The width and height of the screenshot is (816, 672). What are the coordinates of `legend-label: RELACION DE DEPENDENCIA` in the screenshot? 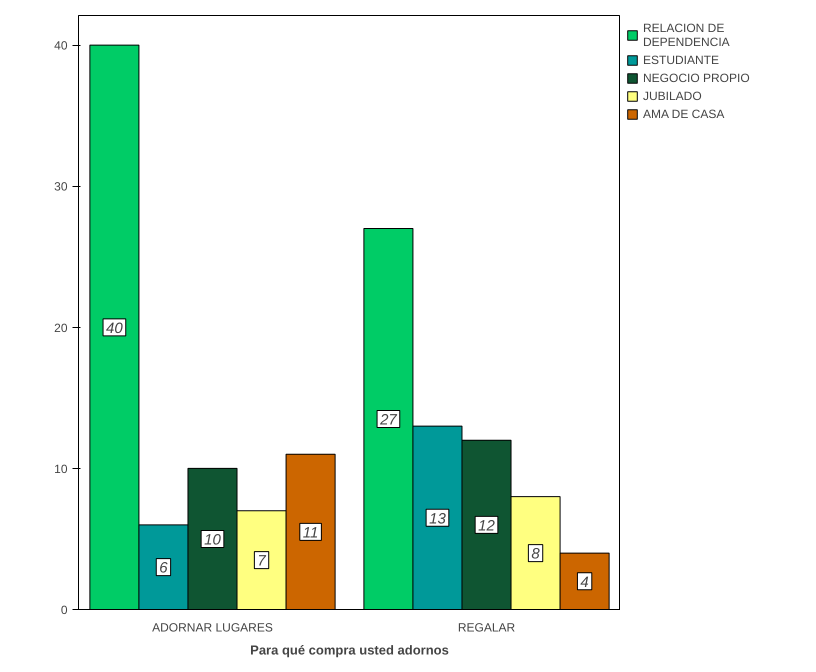 It's located at (686, 35).